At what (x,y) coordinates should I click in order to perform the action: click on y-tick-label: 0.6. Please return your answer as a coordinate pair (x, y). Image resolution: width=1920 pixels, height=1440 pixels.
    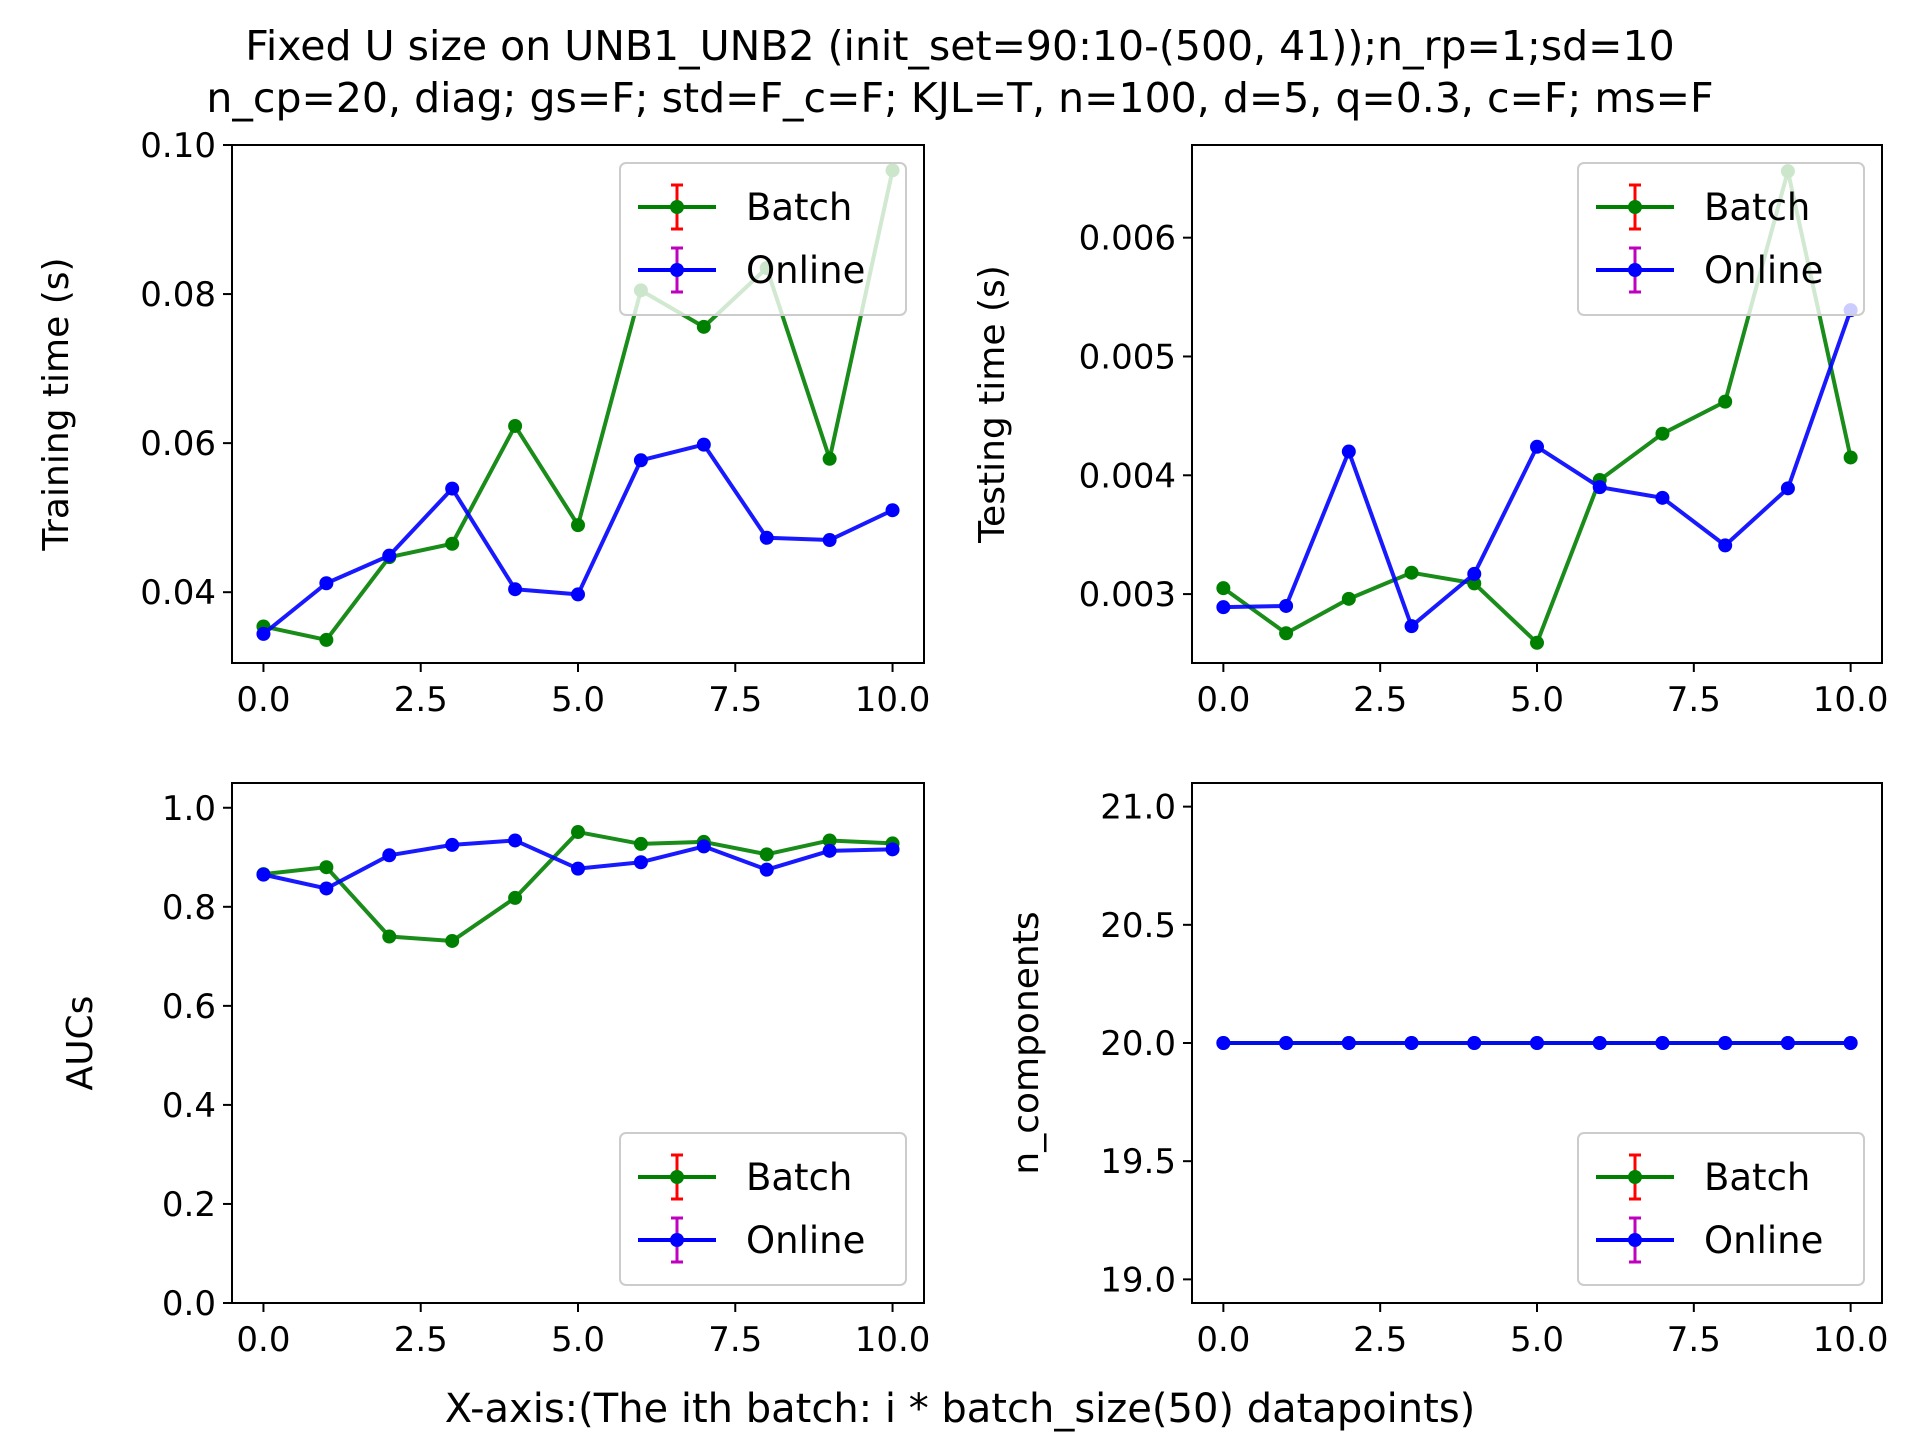
    Looking at the image, I should click on (189, 1007).